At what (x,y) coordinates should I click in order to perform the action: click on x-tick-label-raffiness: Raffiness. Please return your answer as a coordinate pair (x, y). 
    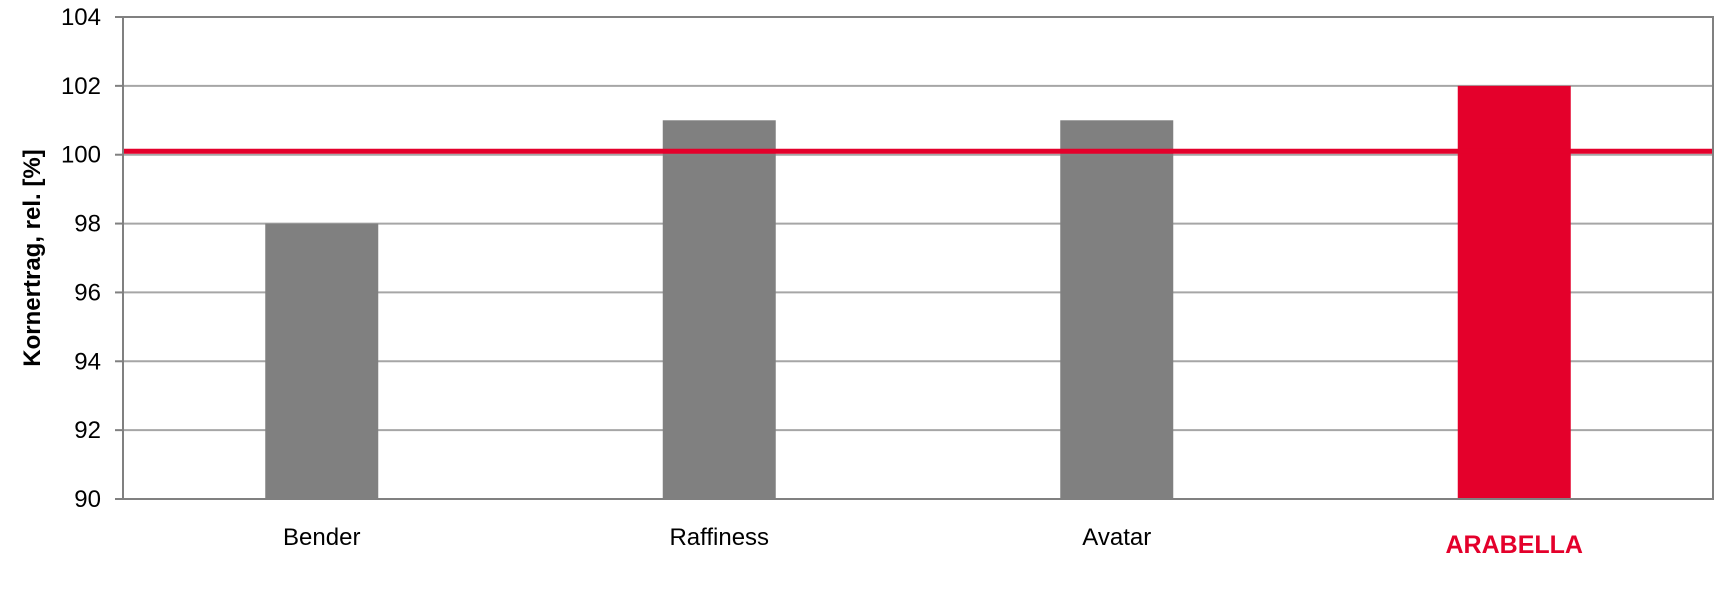
    Looking at the image, I should click on (719, 537).